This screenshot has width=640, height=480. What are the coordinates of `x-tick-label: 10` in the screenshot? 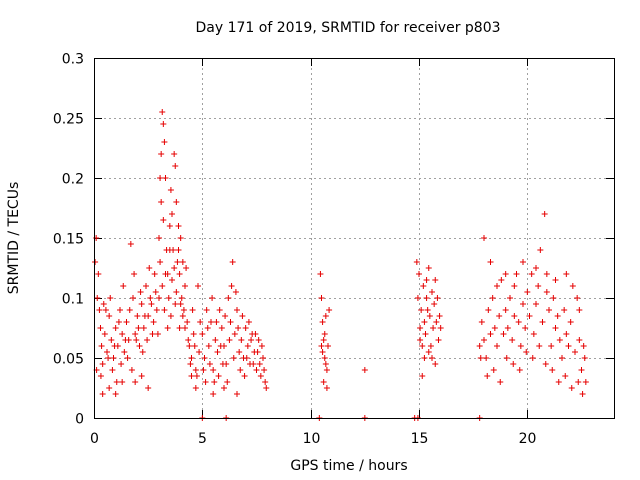 It's located at (312, 439).